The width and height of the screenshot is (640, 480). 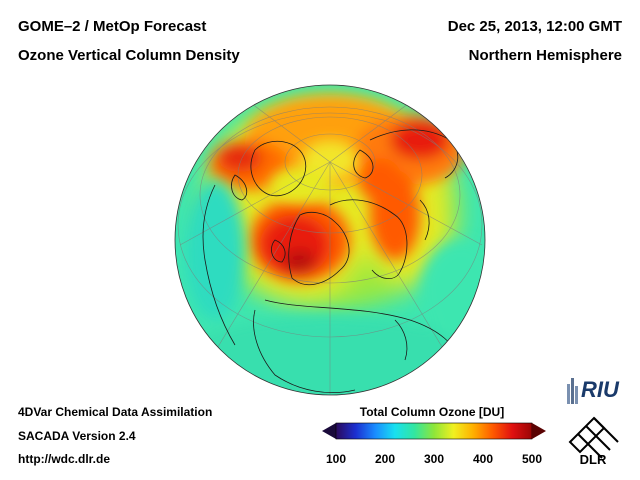 I want to click on colorbar-tick-label: 200, so click(x=385, y=459).